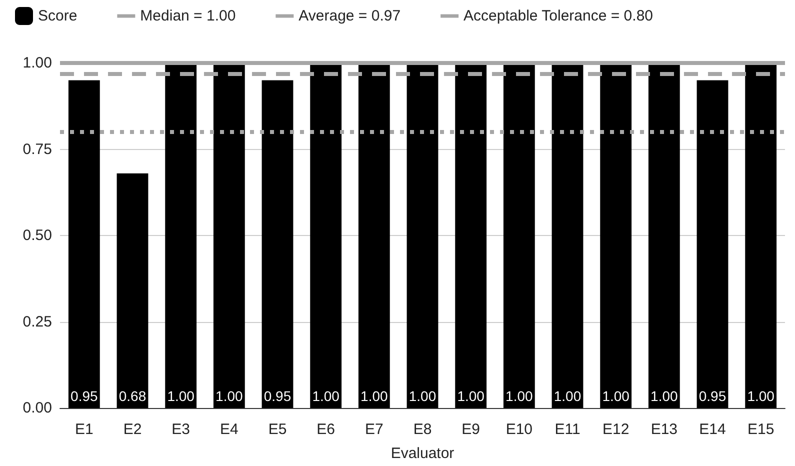 The height and width of the screenshot is (466, 795). I want to click on x-tick-label: E14, so click(712, 429).